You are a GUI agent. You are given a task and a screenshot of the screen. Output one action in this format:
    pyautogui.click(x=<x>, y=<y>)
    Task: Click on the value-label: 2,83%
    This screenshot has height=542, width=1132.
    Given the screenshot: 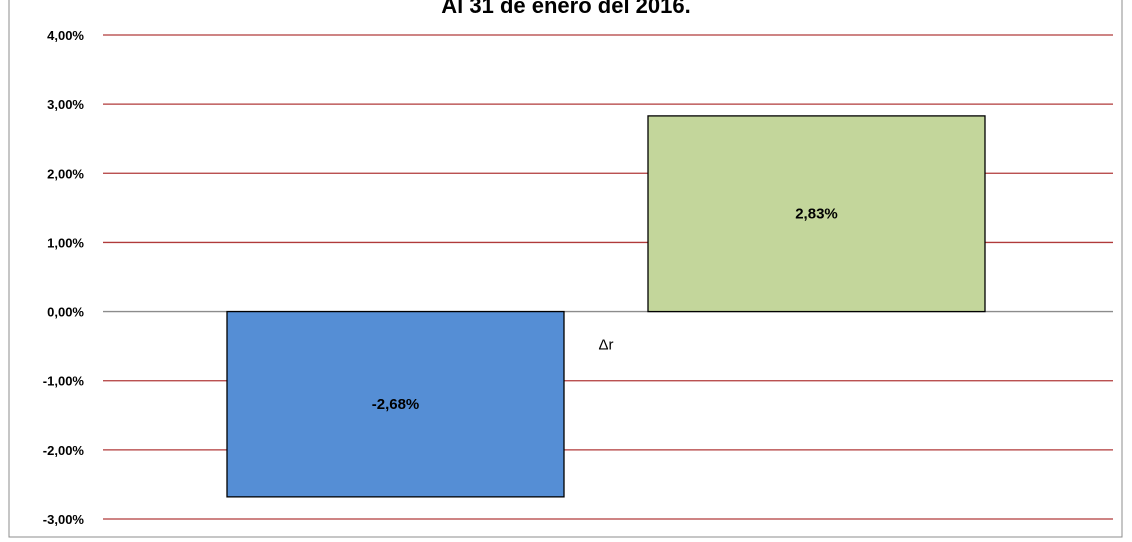 What is the action you would take?
    pyautogui.click(x=816, y=214)
    